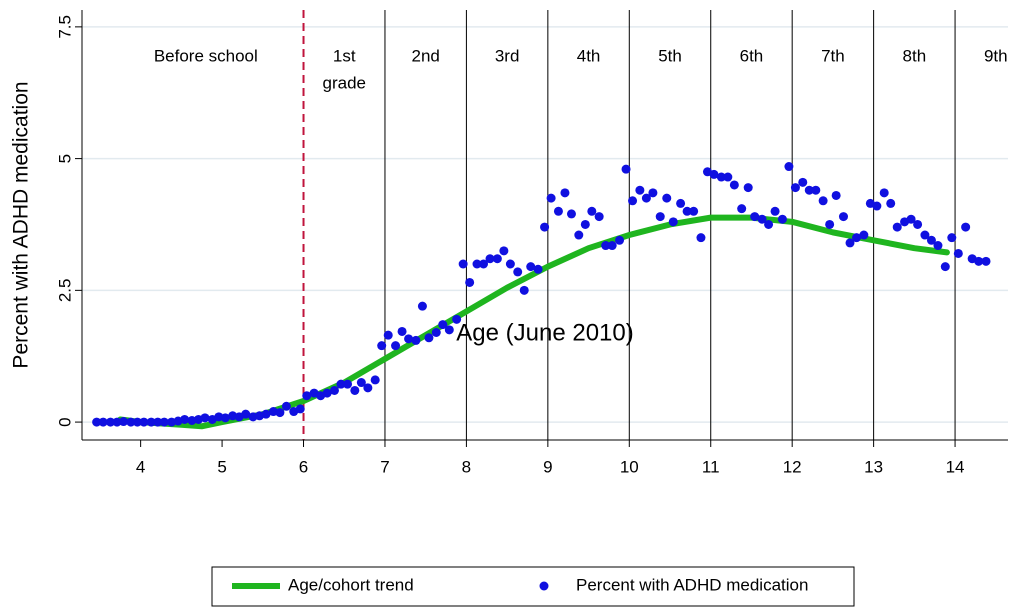  Describe the element at coordinates (752, 55) in the screenshot. I see `grade-label: 6th` at that location.